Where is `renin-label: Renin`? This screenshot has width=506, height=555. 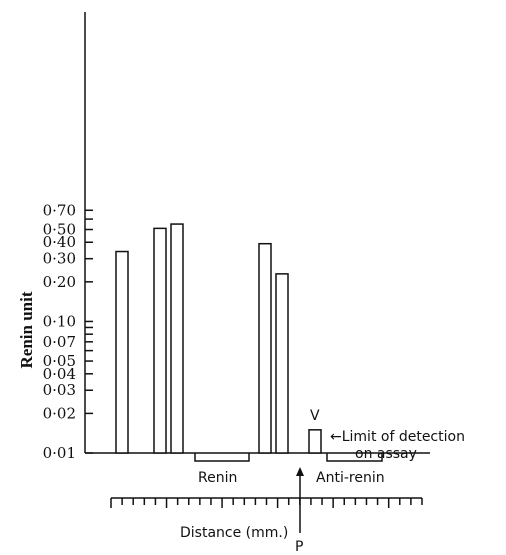 renin-label: Renin is located at coordinates (217, 478).